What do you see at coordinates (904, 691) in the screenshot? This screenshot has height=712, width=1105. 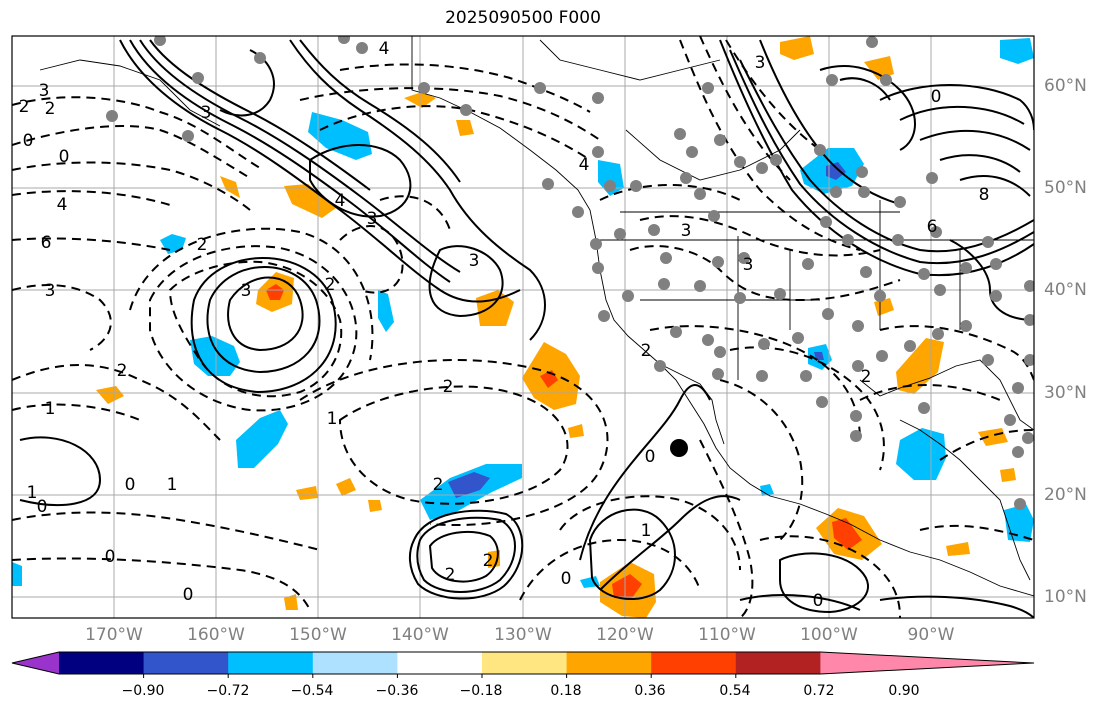 I see `colorbar-tick-label: 0.90` at bounding box center [904, 691].